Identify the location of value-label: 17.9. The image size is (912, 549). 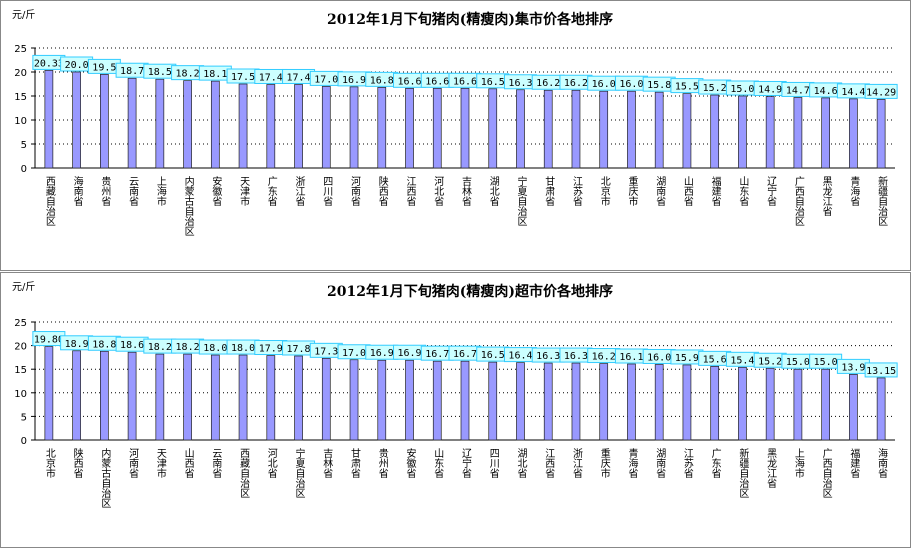
(271, 349).